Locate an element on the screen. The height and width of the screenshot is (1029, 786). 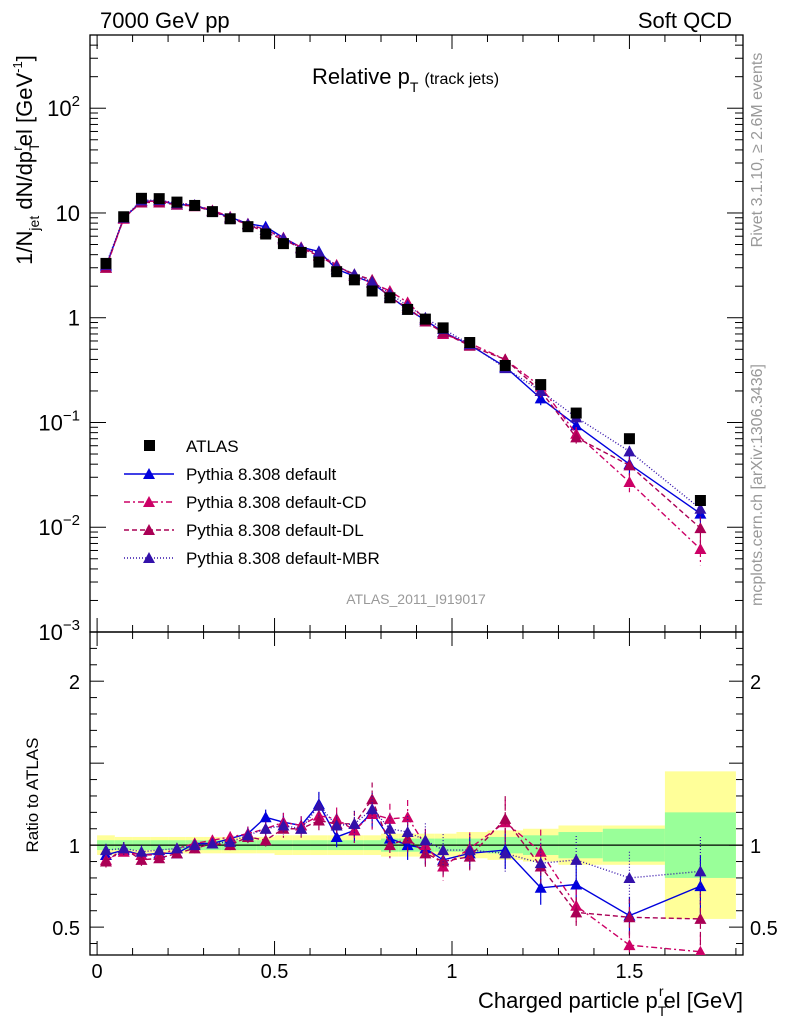
ratio-tick-label-left-2: 2 is located at coordinates (74, 683).